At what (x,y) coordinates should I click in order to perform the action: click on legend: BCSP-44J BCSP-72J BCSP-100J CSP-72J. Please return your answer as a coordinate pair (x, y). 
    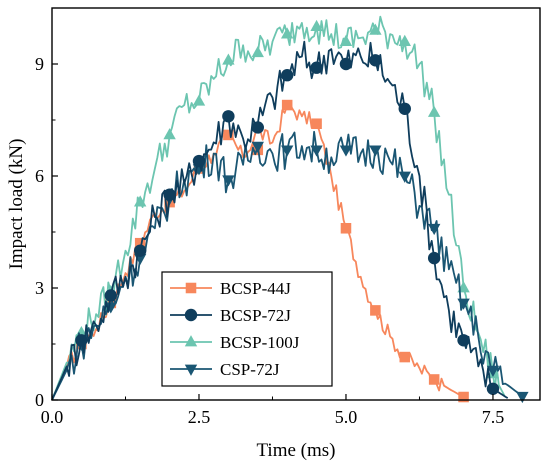
    Looking at the image, I should click on (247, 329).